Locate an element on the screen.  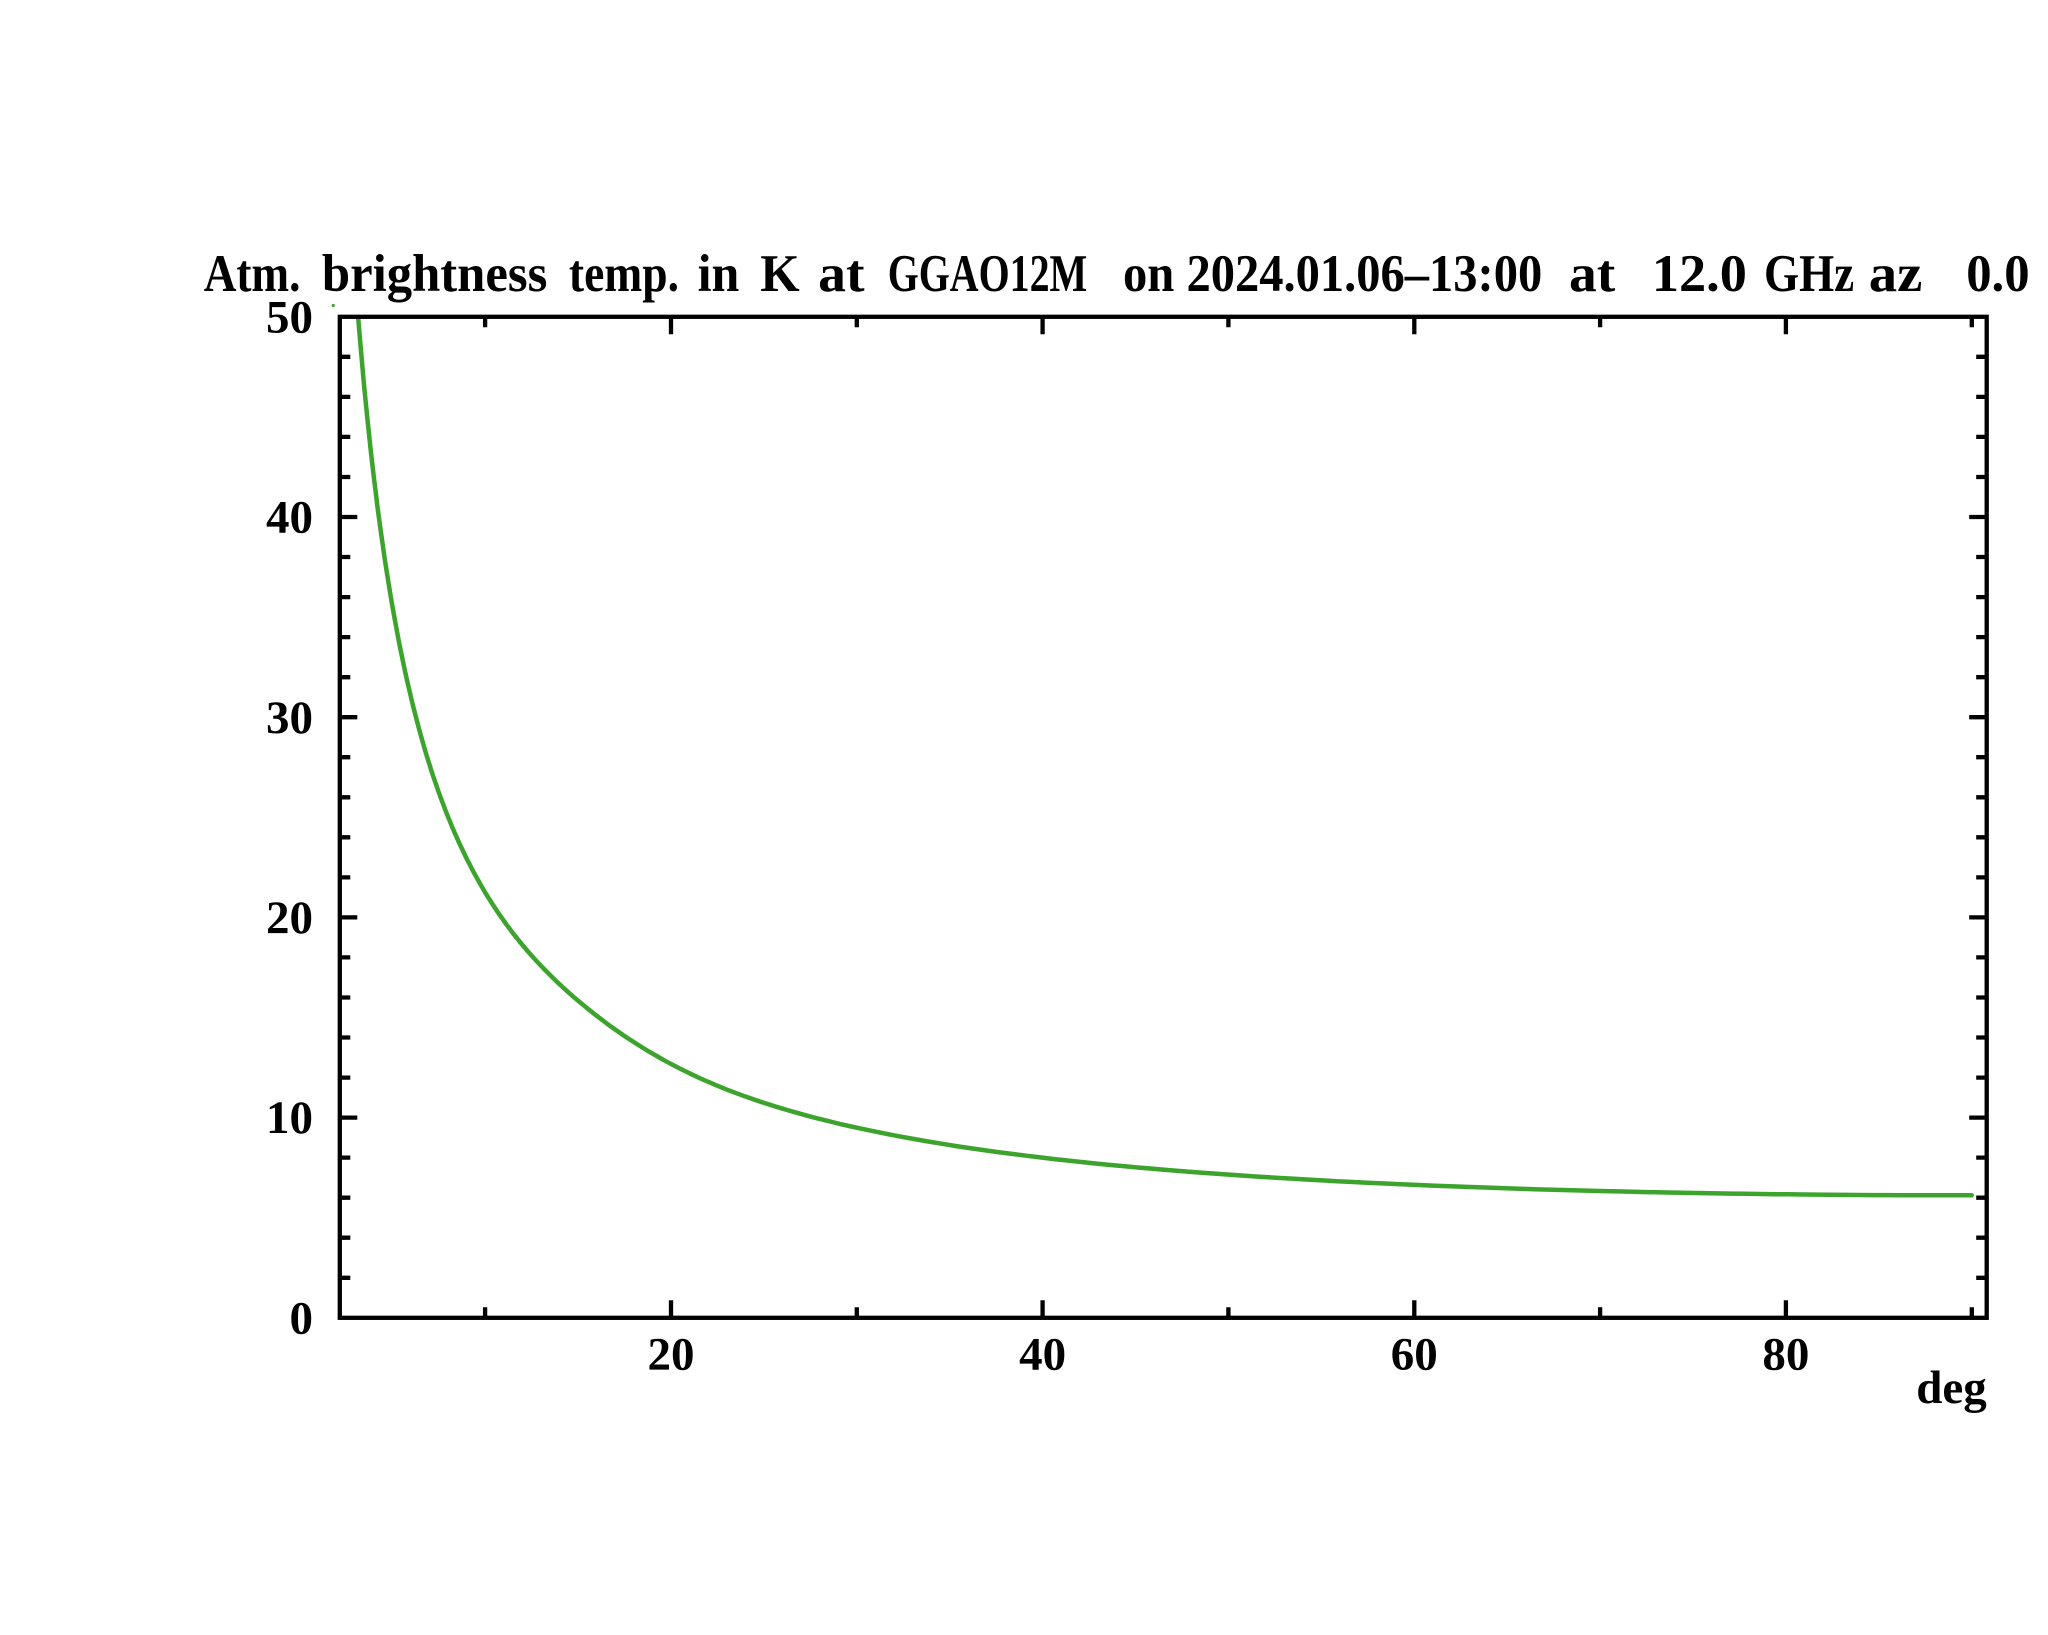
svg-text: 0.0 is located at coordinates (1997, 274).